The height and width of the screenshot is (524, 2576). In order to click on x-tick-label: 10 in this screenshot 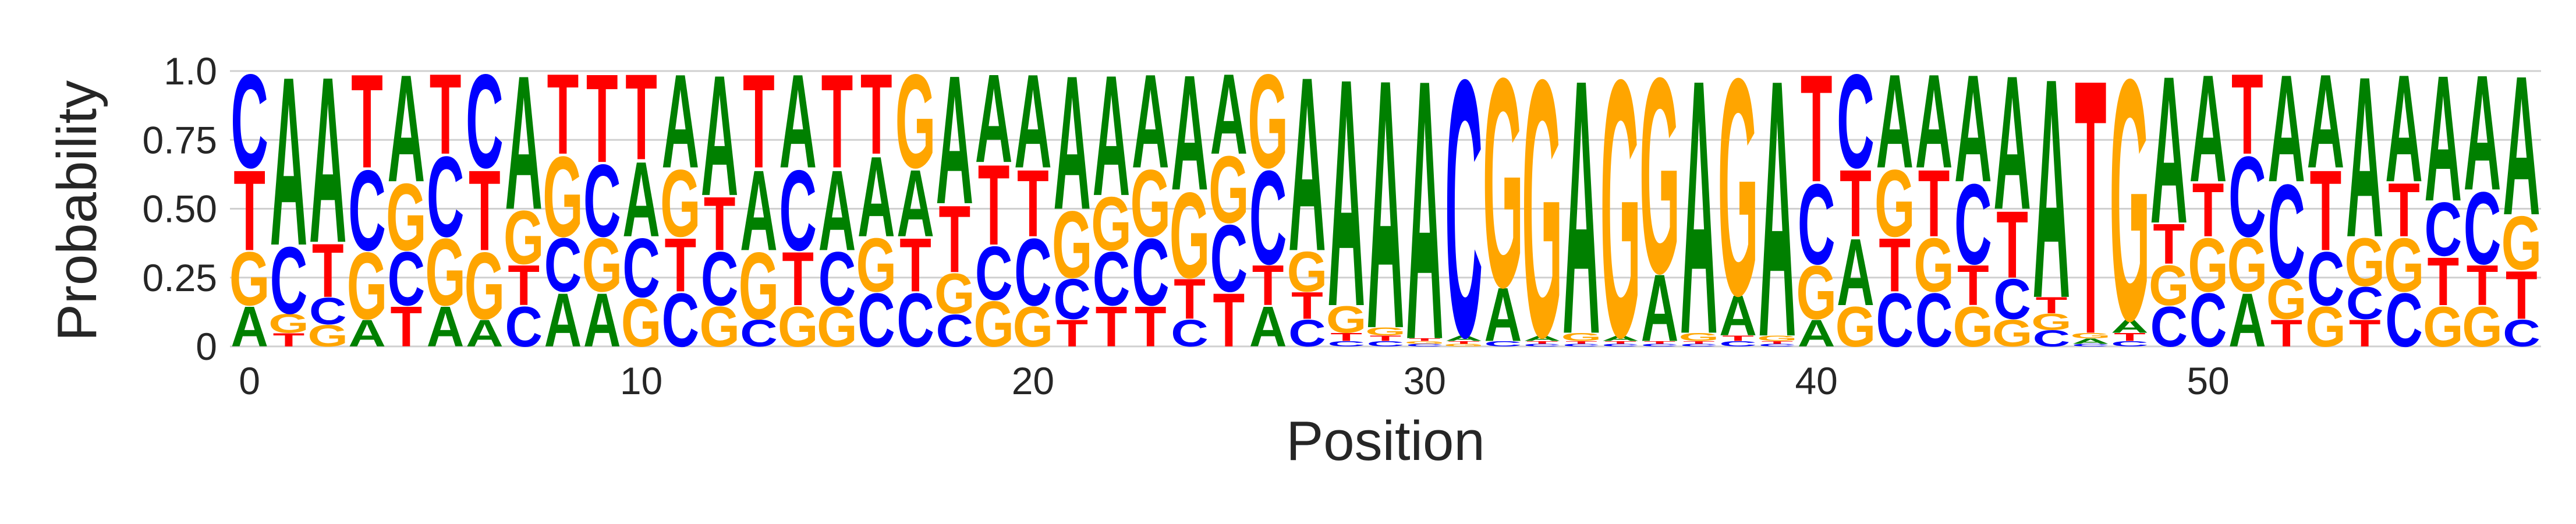, I will do `click(641, 380)`.